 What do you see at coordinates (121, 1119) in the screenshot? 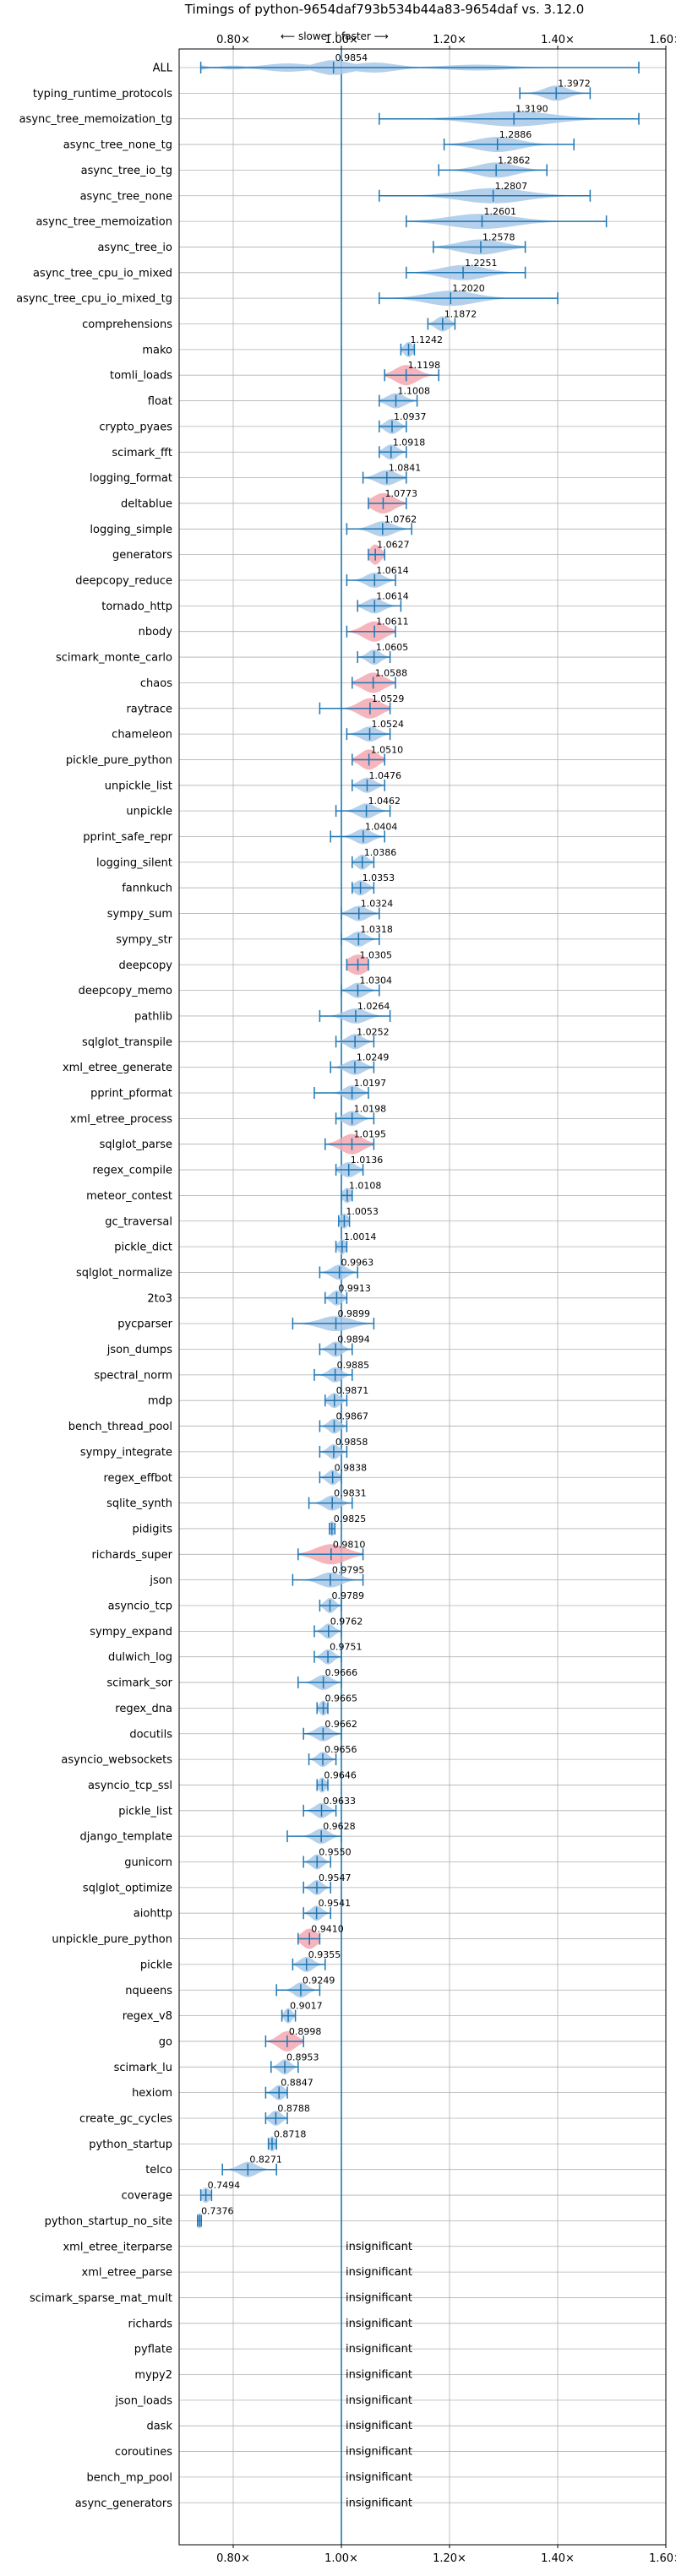
I see `benchmark-label: xml_etree_process` at bounding box center [121, 1119].